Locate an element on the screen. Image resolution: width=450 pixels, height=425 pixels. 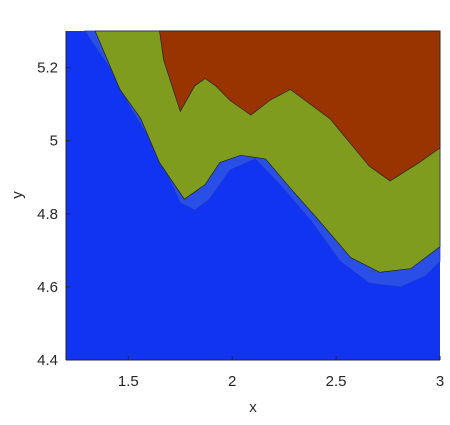
y-tick-label: 4.6 is located at coordinates (47, 287).